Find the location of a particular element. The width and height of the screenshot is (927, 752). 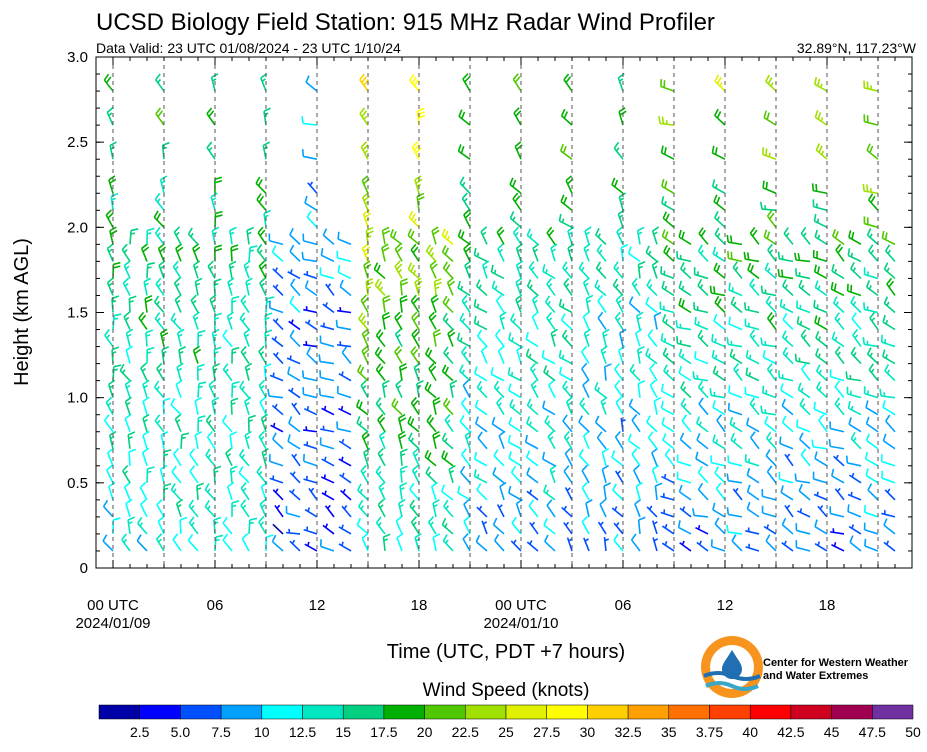

colorbar-label: 30 is located at coordinates (588, 732).